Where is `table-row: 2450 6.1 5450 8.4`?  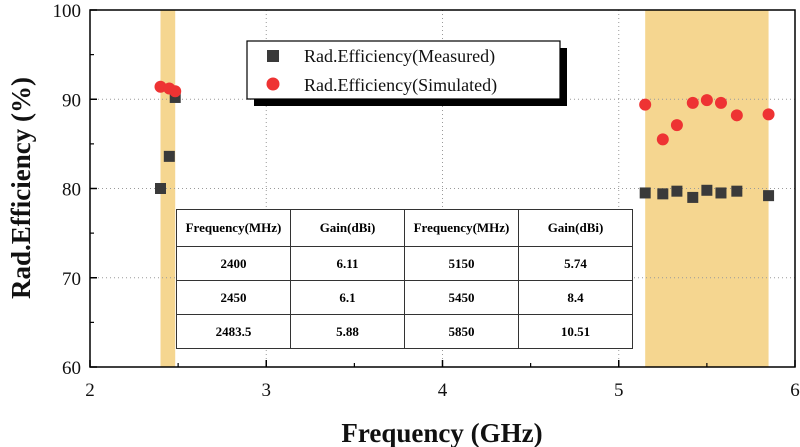 table-row: 2450 6.1 5450 8.4 is located at coordinates (404, 297).